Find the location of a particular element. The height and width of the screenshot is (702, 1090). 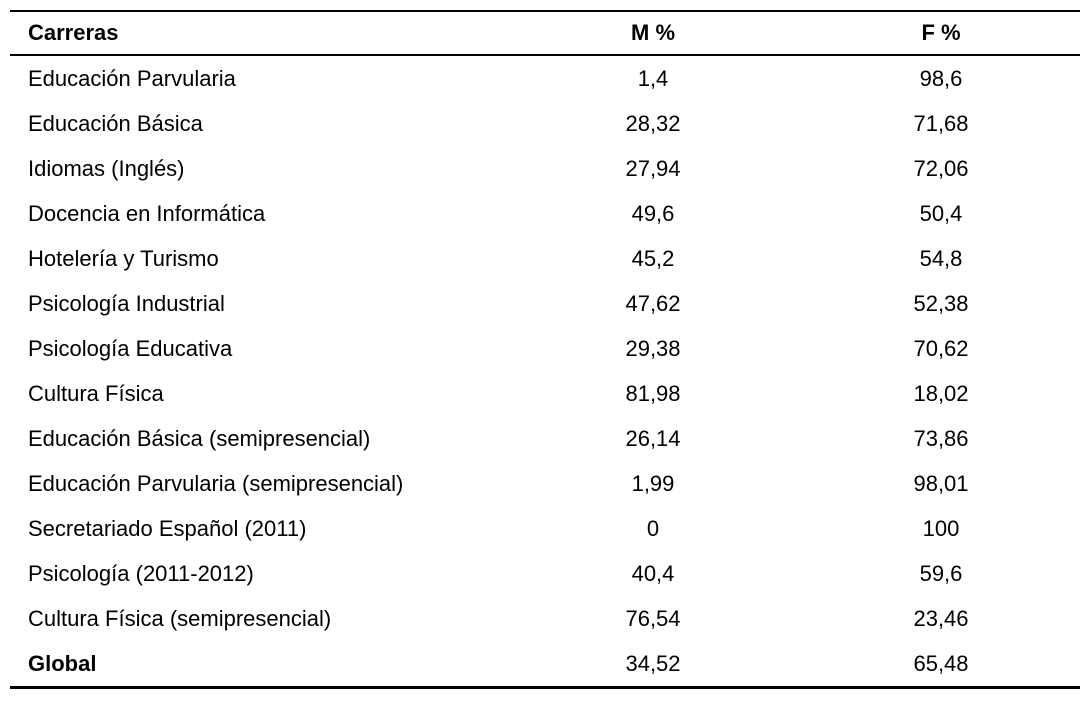

f-cell: 50,4 is located at coordinates (941, 213).